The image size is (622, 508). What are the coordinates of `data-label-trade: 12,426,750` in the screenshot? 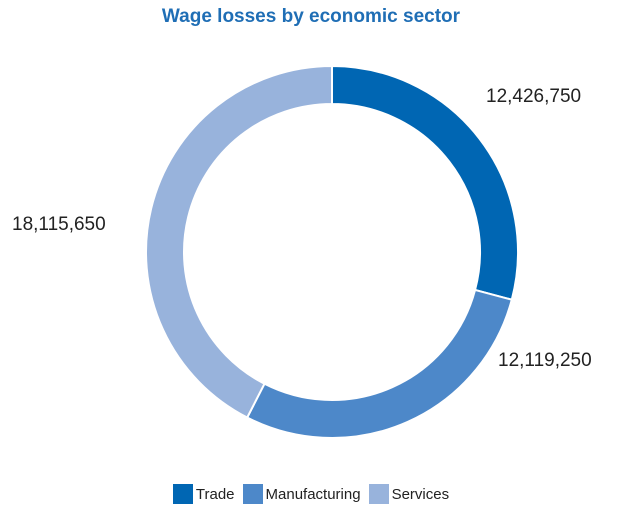 It's located at (534, 96).